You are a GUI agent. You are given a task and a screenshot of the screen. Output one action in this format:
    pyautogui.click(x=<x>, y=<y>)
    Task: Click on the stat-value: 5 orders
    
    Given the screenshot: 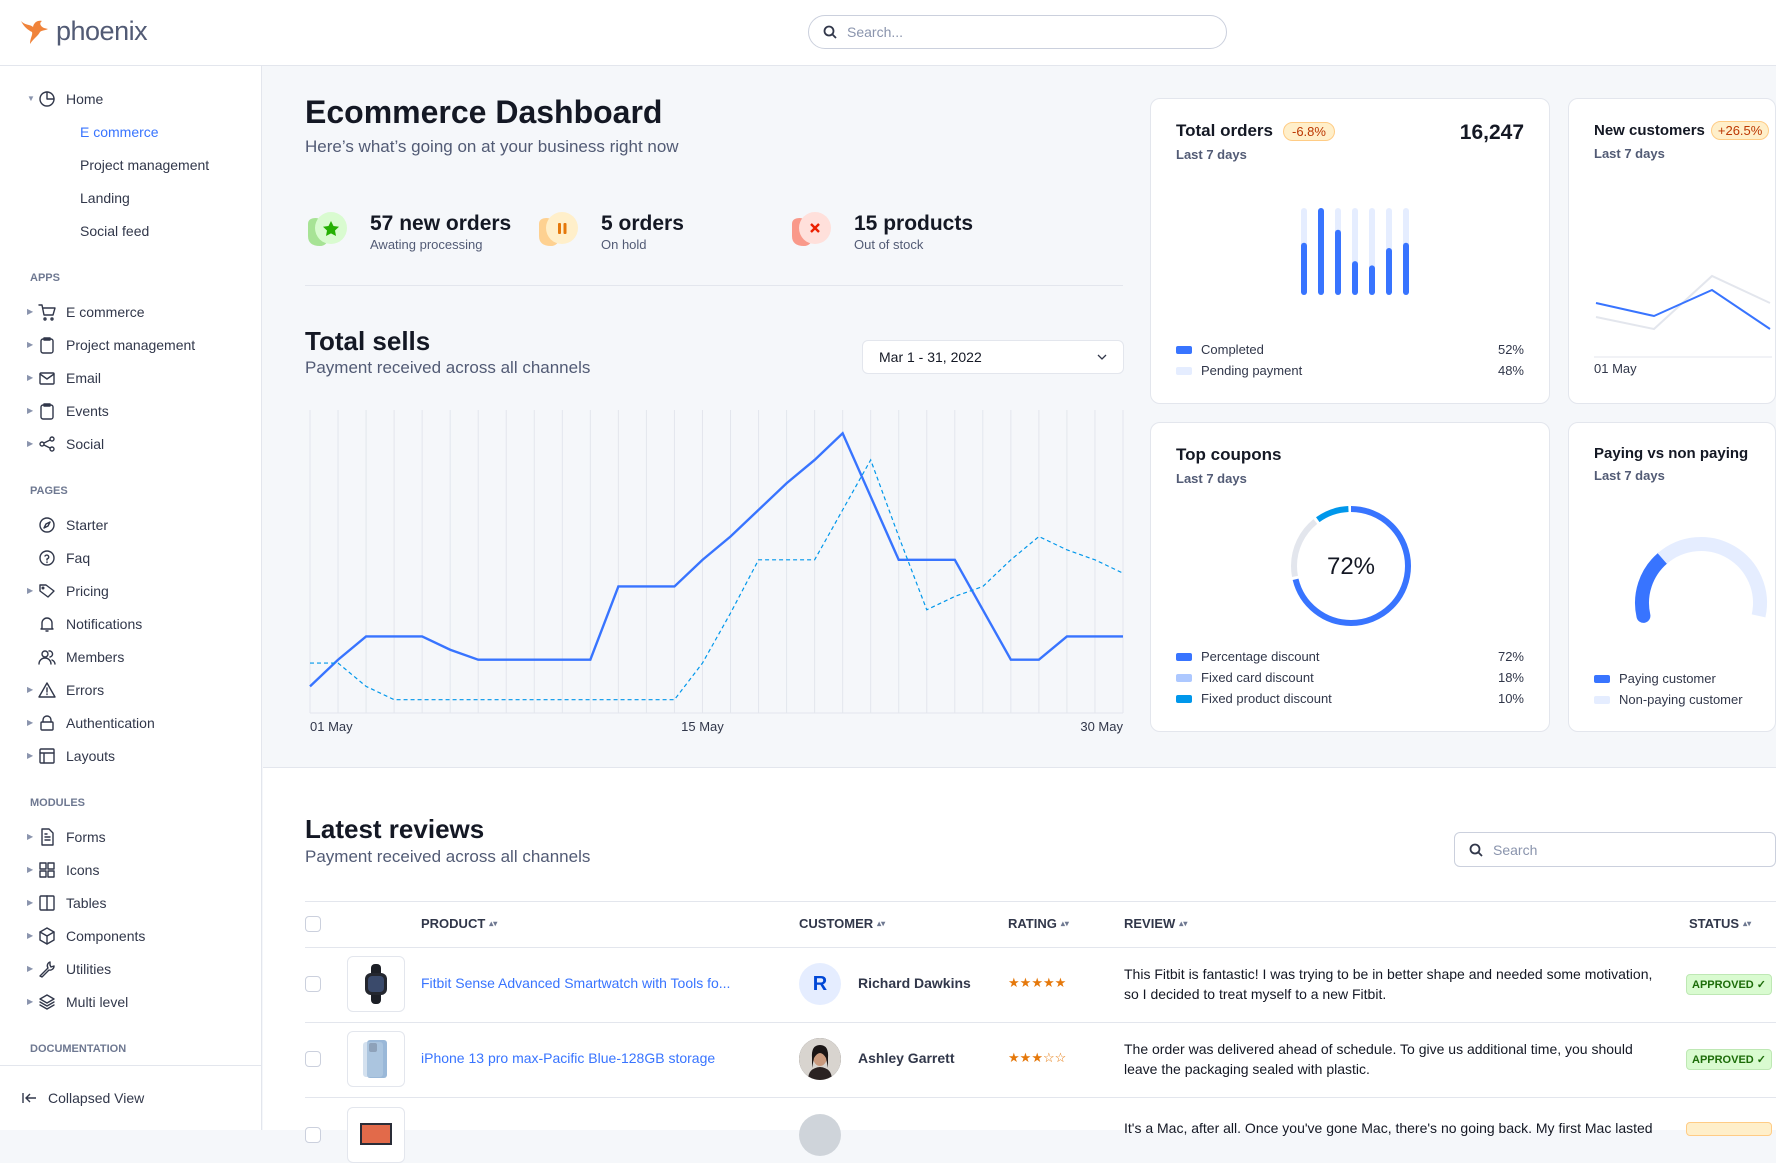 What is the action you would take?
    pyautogui.click(x=642, y=223)
    